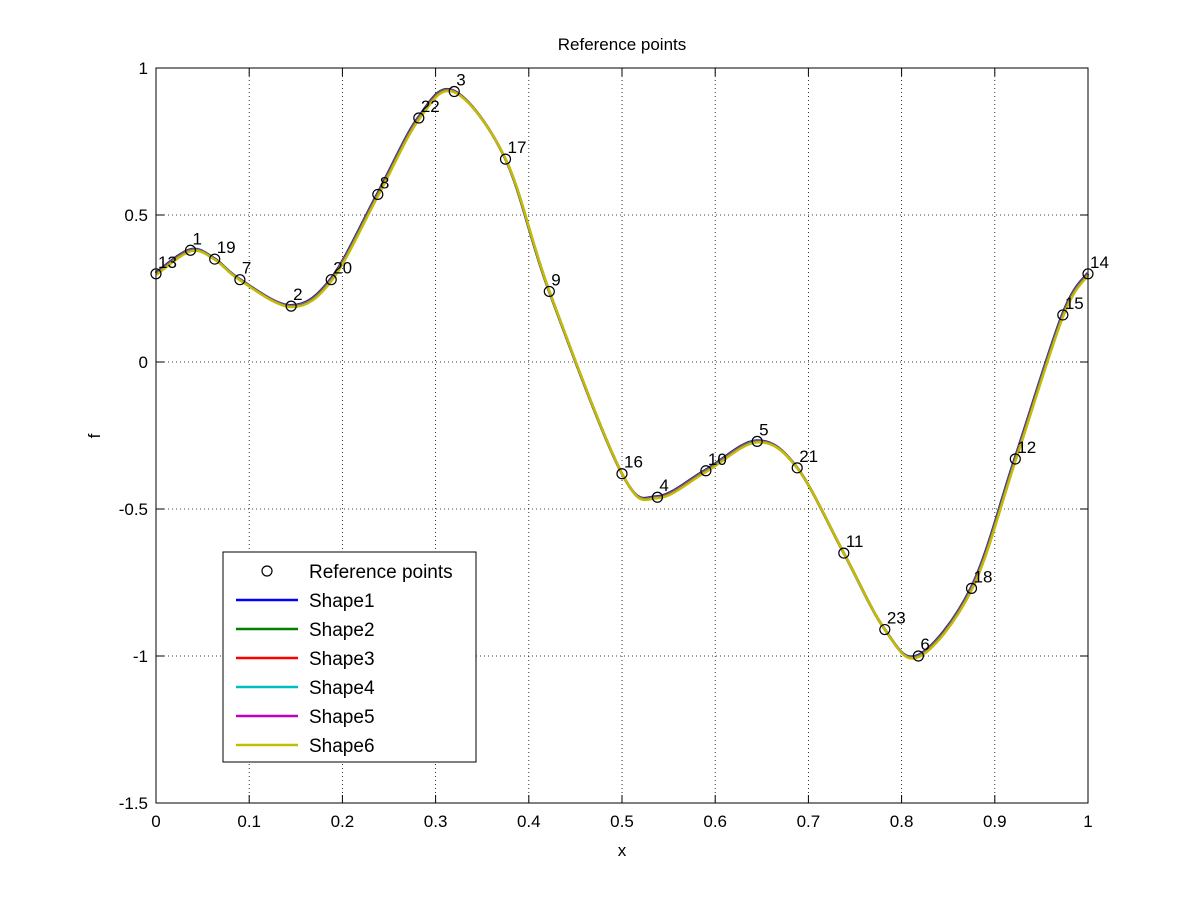 Image resolution: width=1201 pixels, height=901 pixels. What do you see at coordinates (343, 821) in the screenshot?
I see `x-tick-label: 0.2` at bounding box center [343, 821].